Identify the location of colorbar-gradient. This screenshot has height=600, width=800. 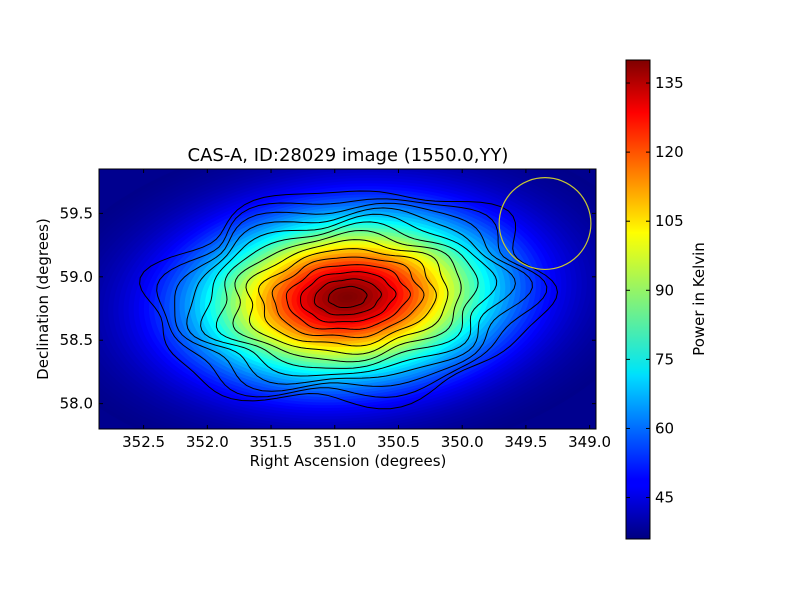
(638, 299).